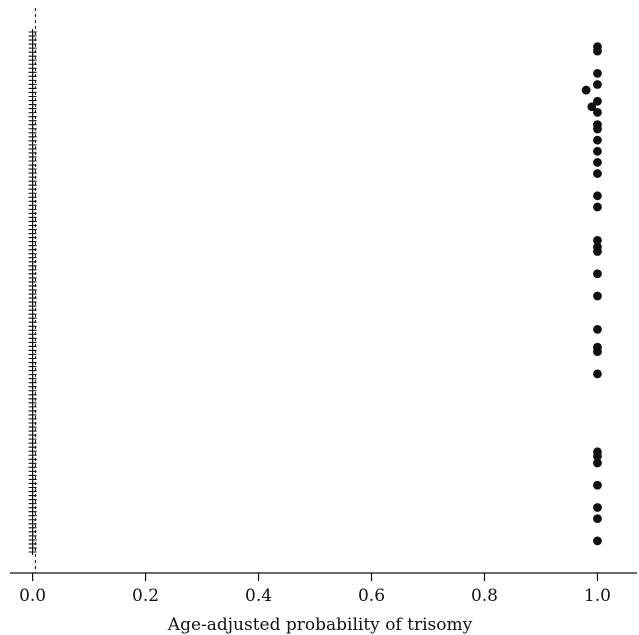 The width and height of the screenshot is (639, 635). I want to click on x-tick-label: 0.6, so click(371, 596).